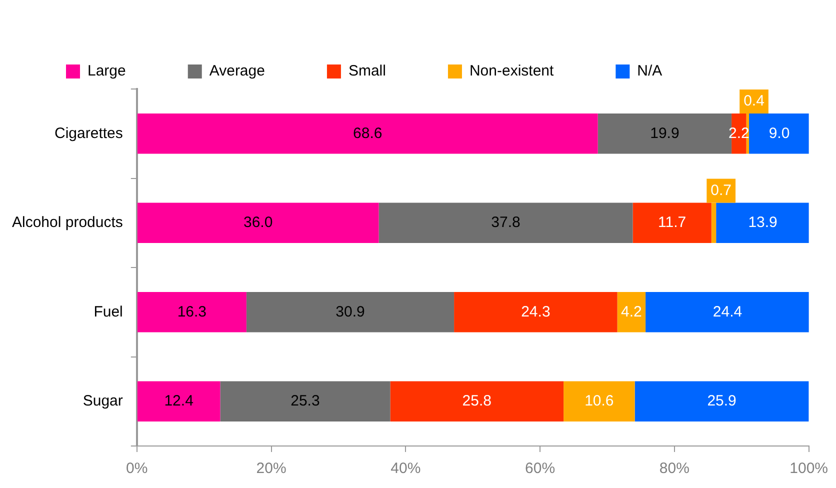 This screenshot has width=836, height=488. Describe the element at coordinates (540, 469) in the screenshot. I see `x-tick-label: 60%` at that location.